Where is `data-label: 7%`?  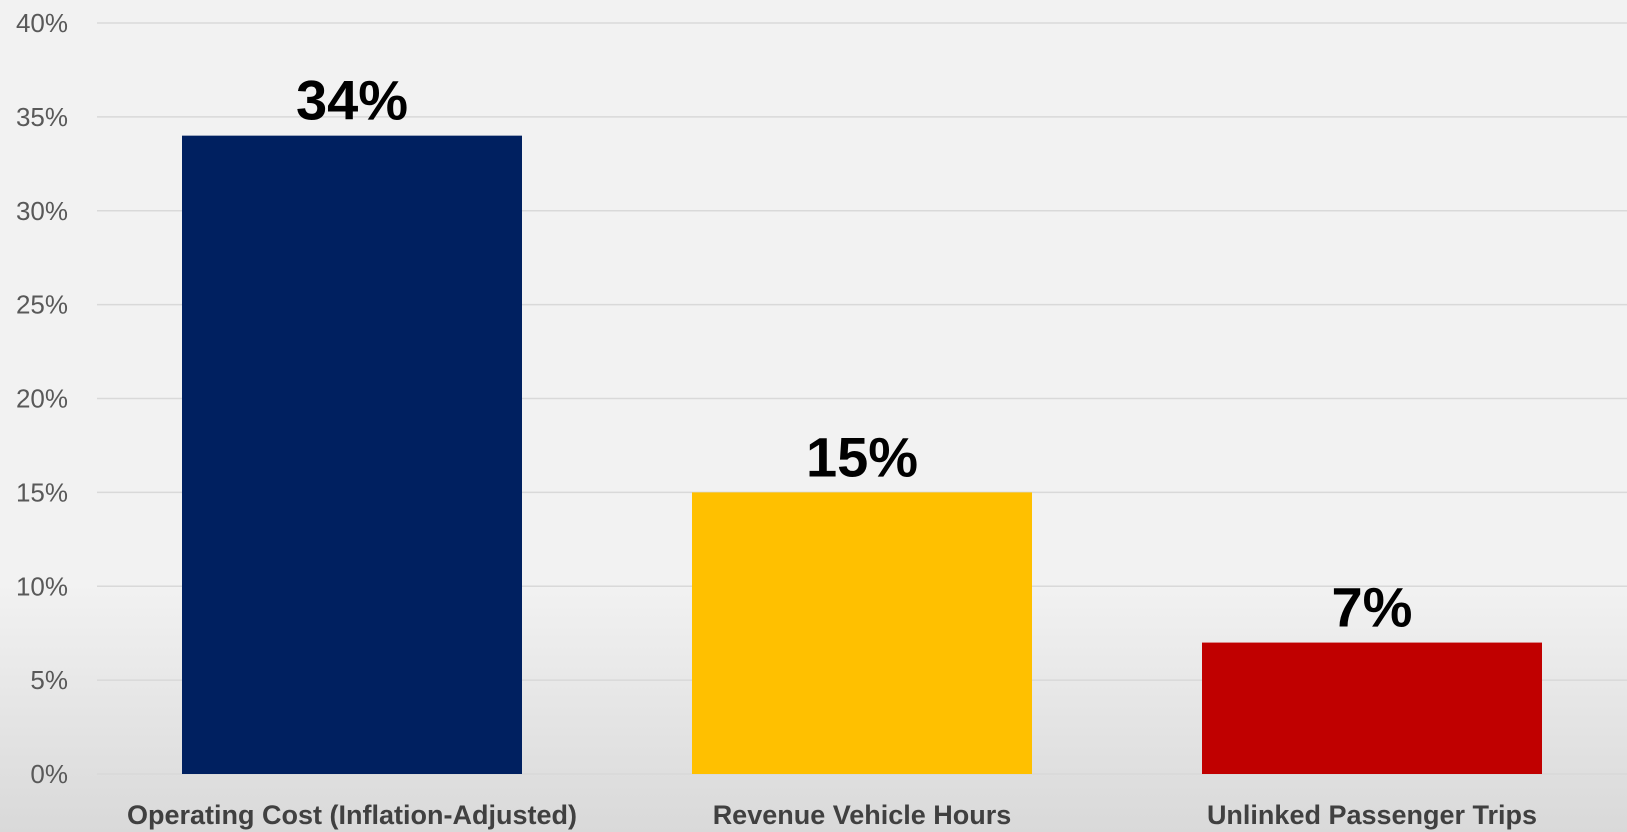 data-label: 7% is located at coordinates (1372, 607).